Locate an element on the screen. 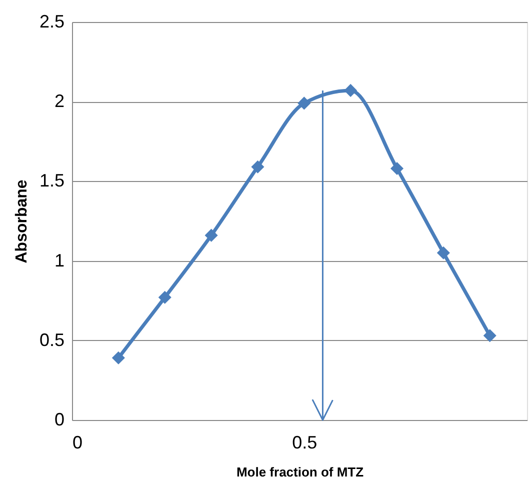  y-tick-label: 1 is located at coordinates (59, 260).